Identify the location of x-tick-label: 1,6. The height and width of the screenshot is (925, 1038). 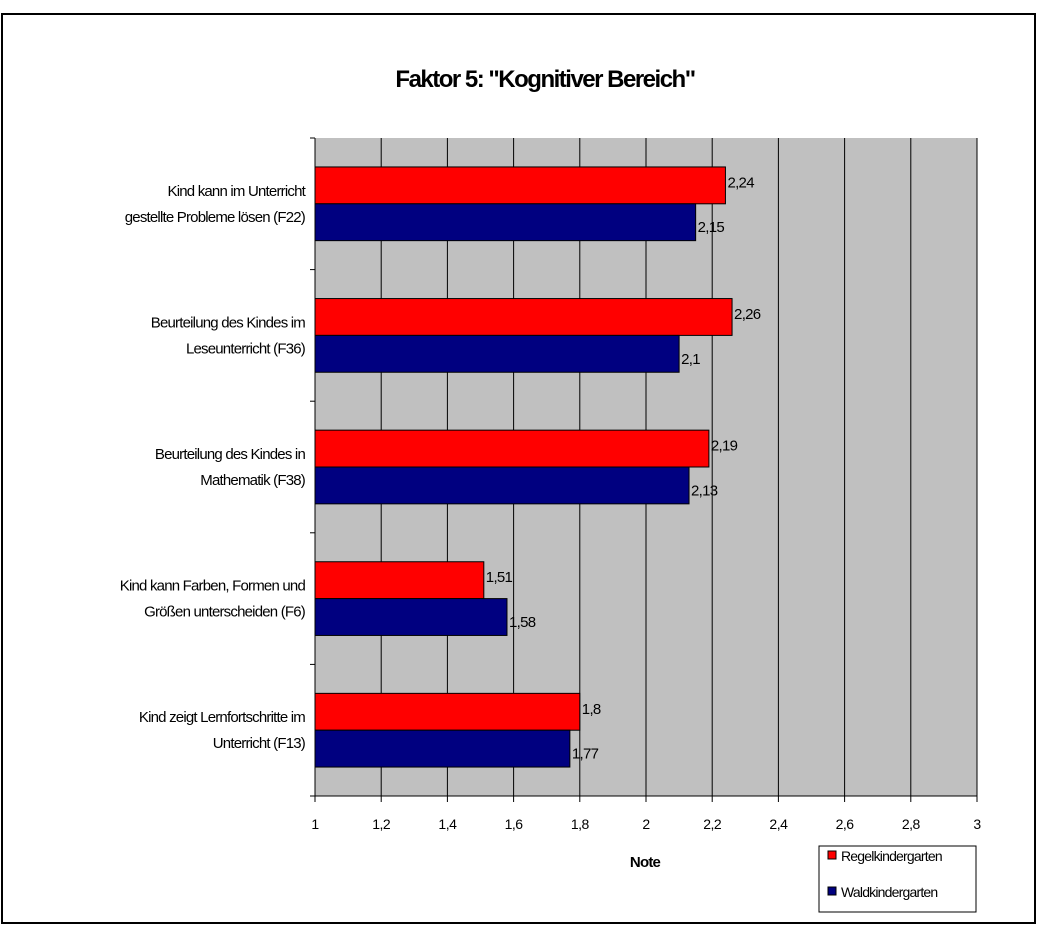
(514, 824).